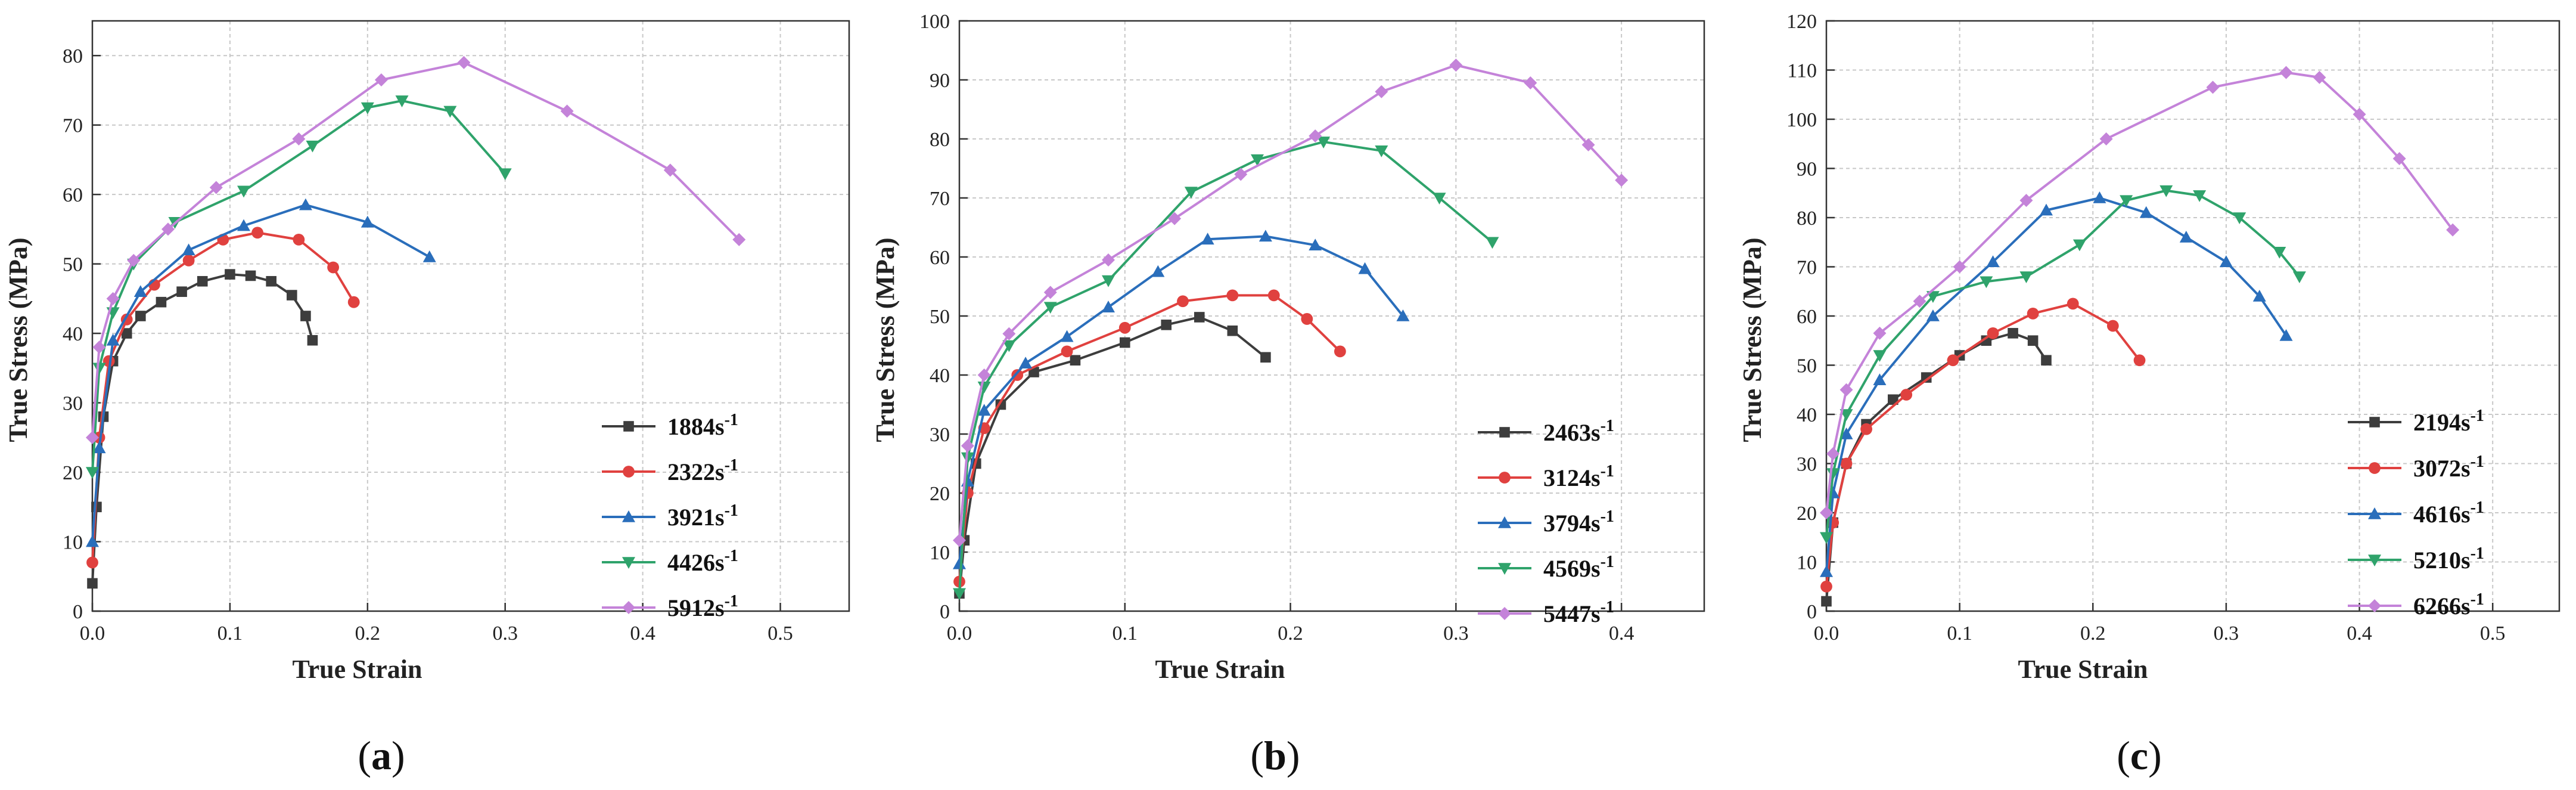 The image size is (2576, 790). I want to click on panel-label-c: (c), so click(2139, 755).